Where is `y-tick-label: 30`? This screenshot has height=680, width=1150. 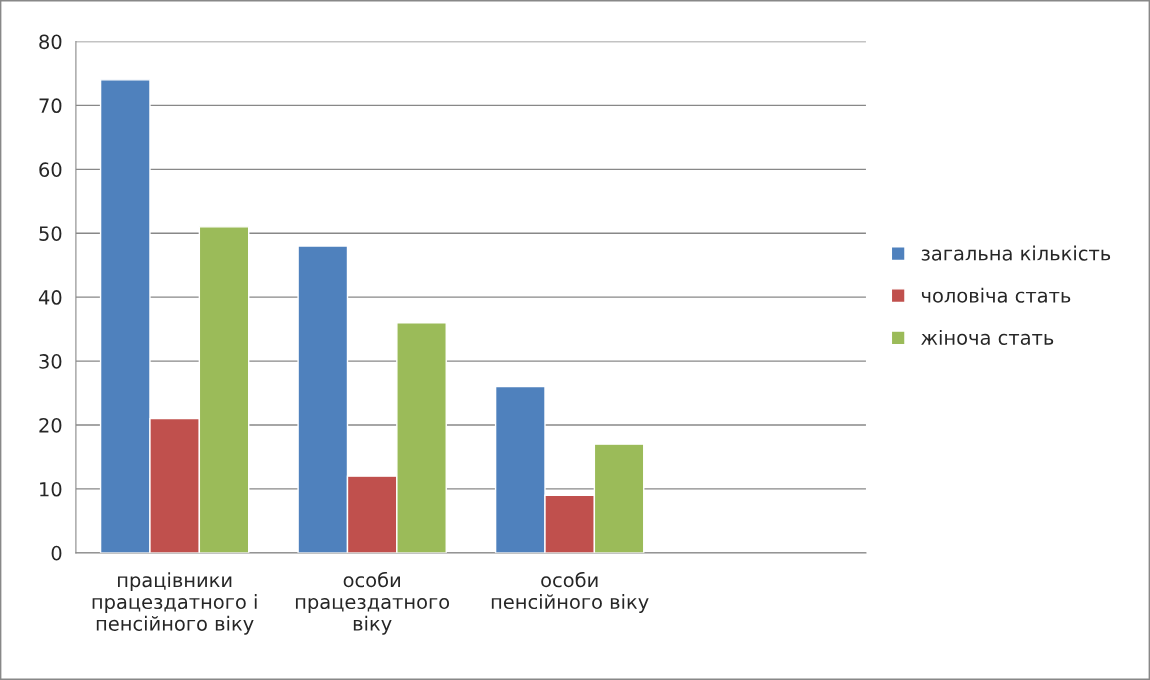 y-tick-label: 30 is located at coordinates (50, 361).